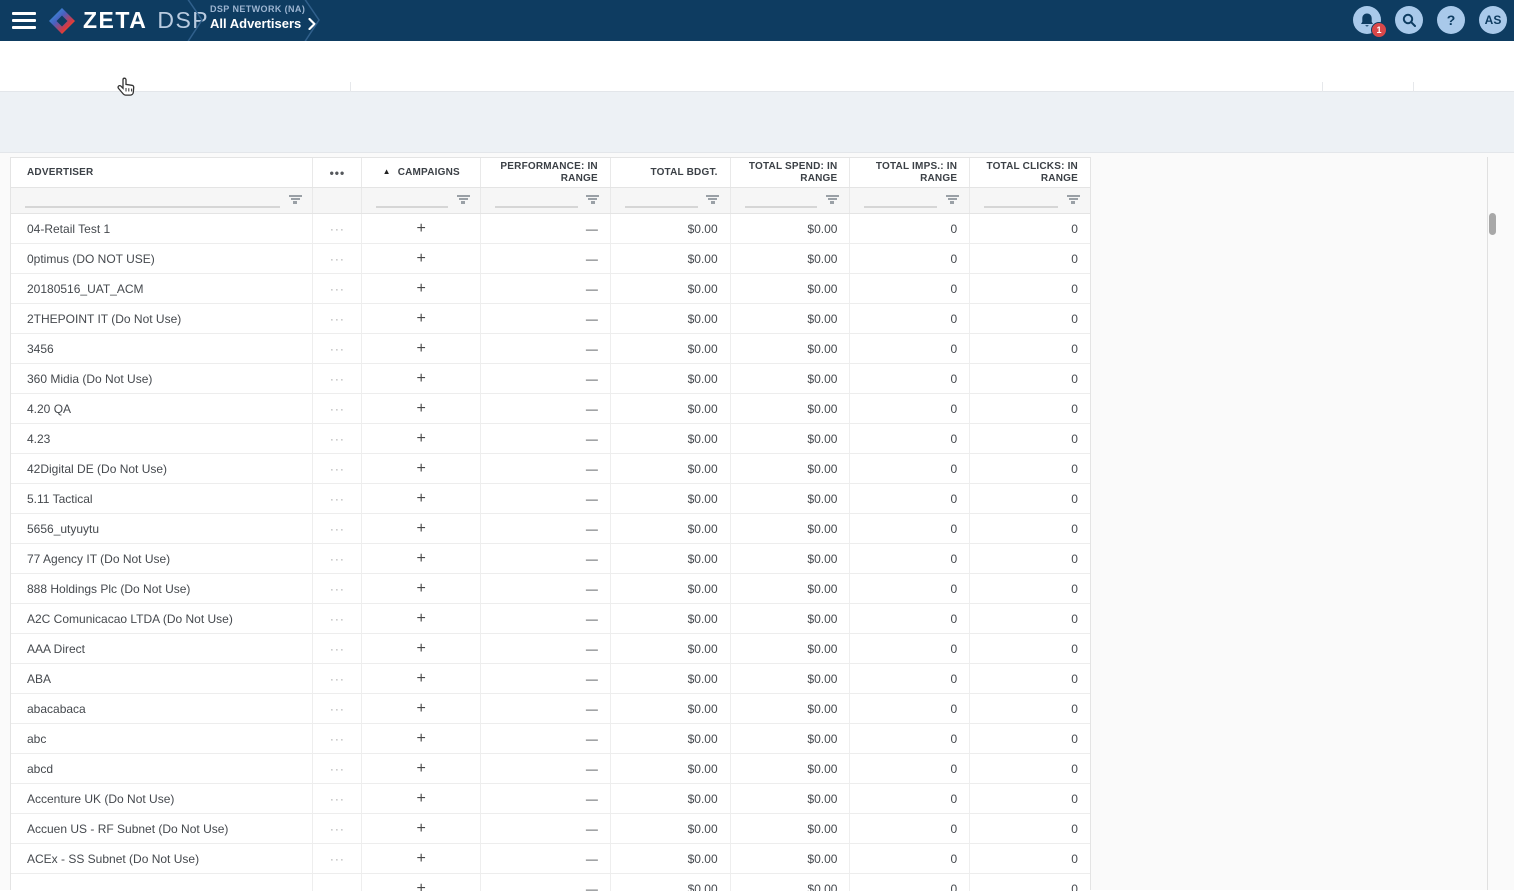 The width and height of the screenshot is (1514, 891). I want to click on total-clicks-filter-input, so click(1021, 200).